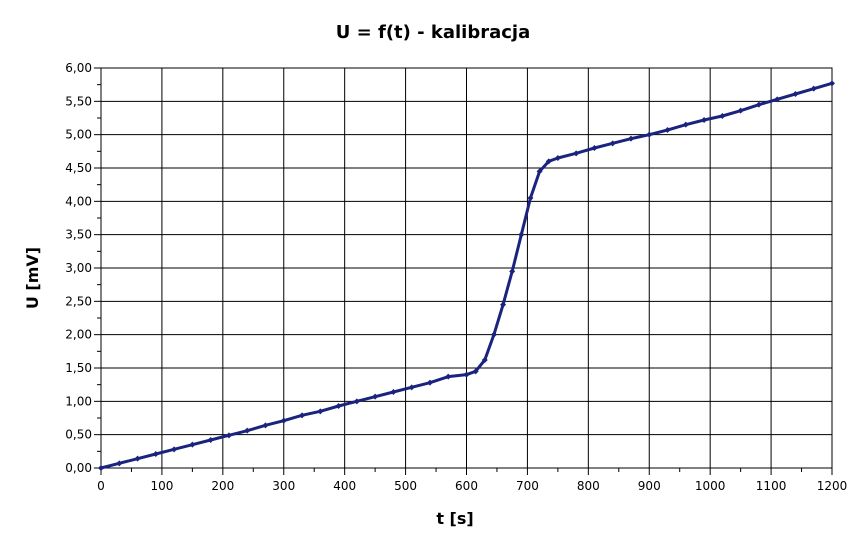 The image size is (866, 548). What do you see at coordinates (466, 486) in the screenshot?
I see `x-tick-label: 600` at bounding box center [466, 486].